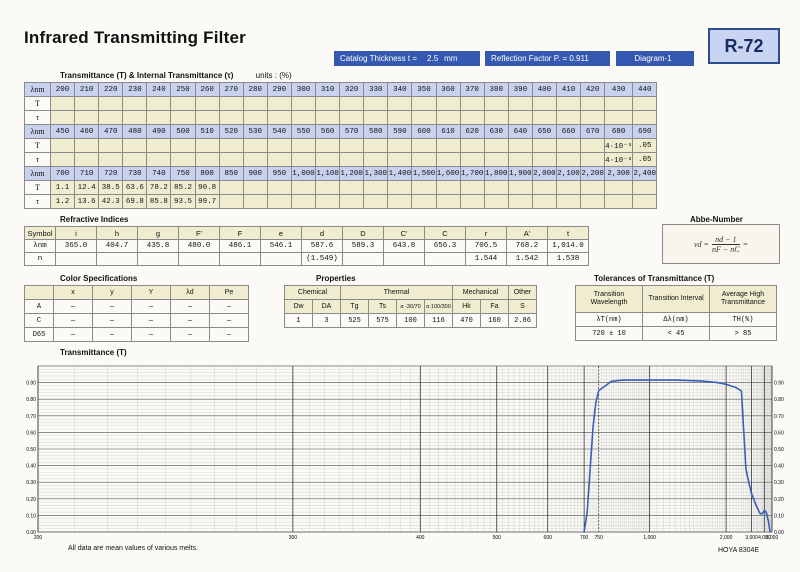 The image size is (800, 572). Describe the element at coordinates (31, 467) in the screenshot. I see `y-tick-label: 0.40` at that location.